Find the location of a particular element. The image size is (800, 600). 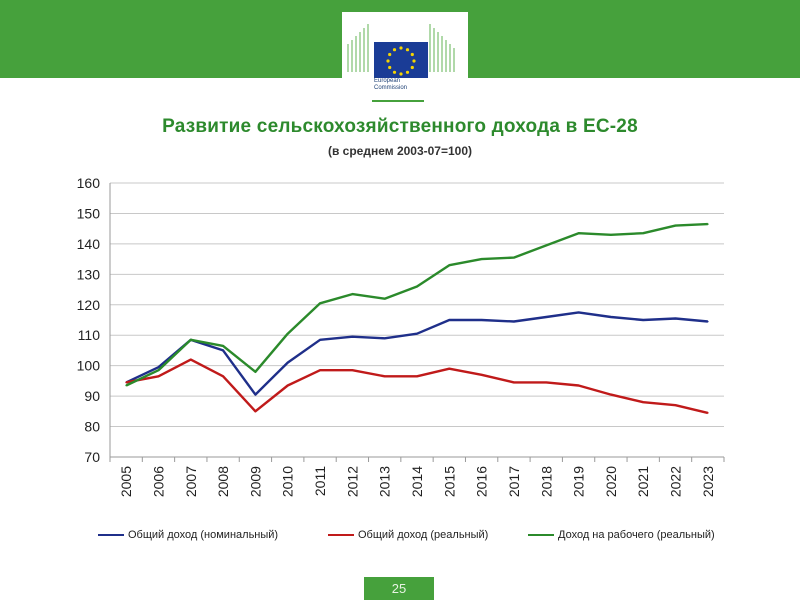

x-tick-label-2009: 2009 is located at coordinates (255, 481).